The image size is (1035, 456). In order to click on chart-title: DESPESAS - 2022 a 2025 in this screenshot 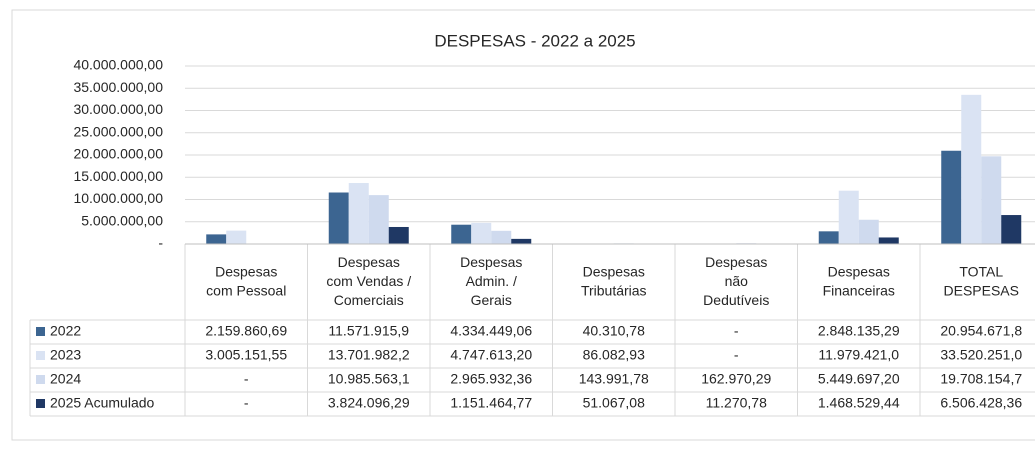, I will do `click(534, 40)`.